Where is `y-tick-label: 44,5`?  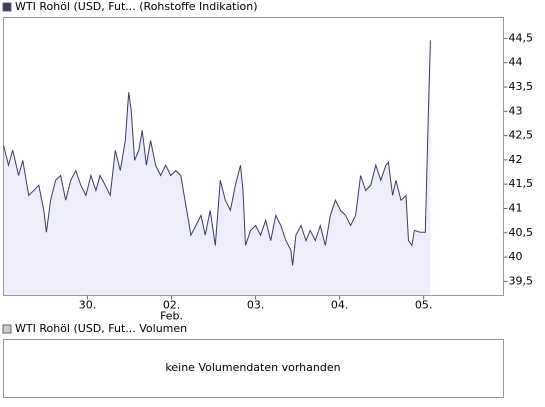 y-tick-label: 44,5 is located at coordinates (521, 37).